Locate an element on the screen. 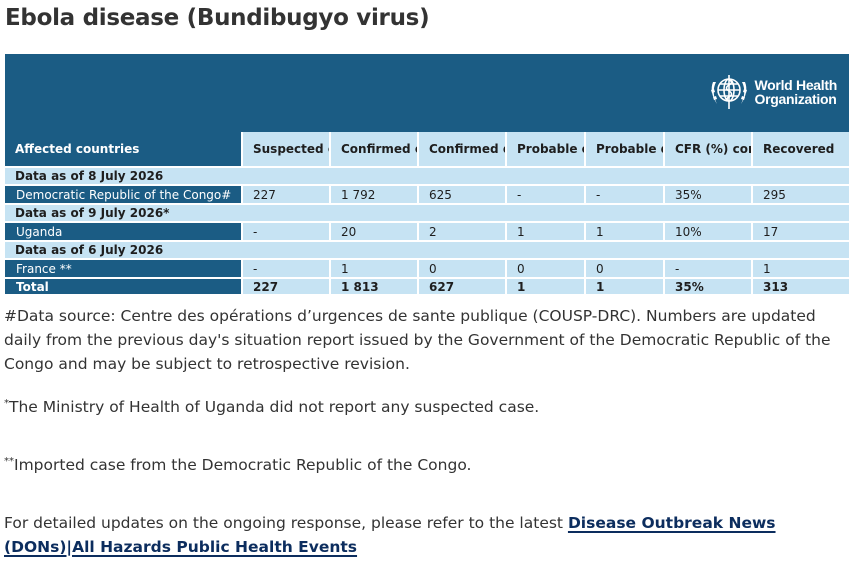 Image resolution: width=857 pixels, height=562 pixels. total-value: 627 is located at coordinates (463, 287).